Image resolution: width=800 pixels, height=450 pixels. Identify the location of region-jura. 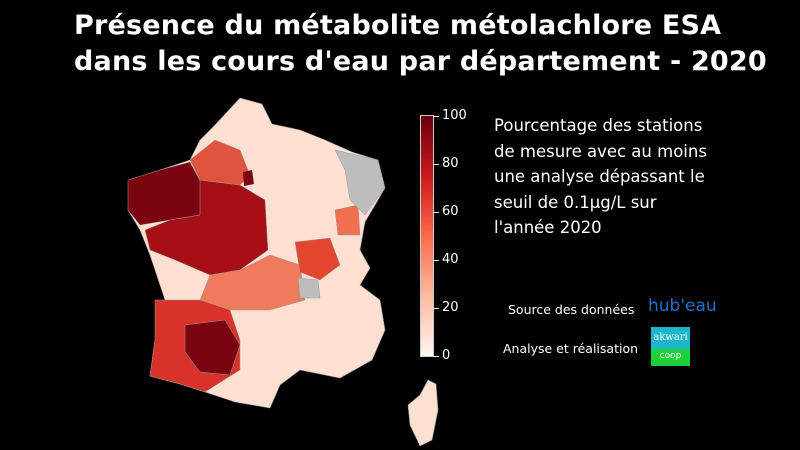
(347, 220).